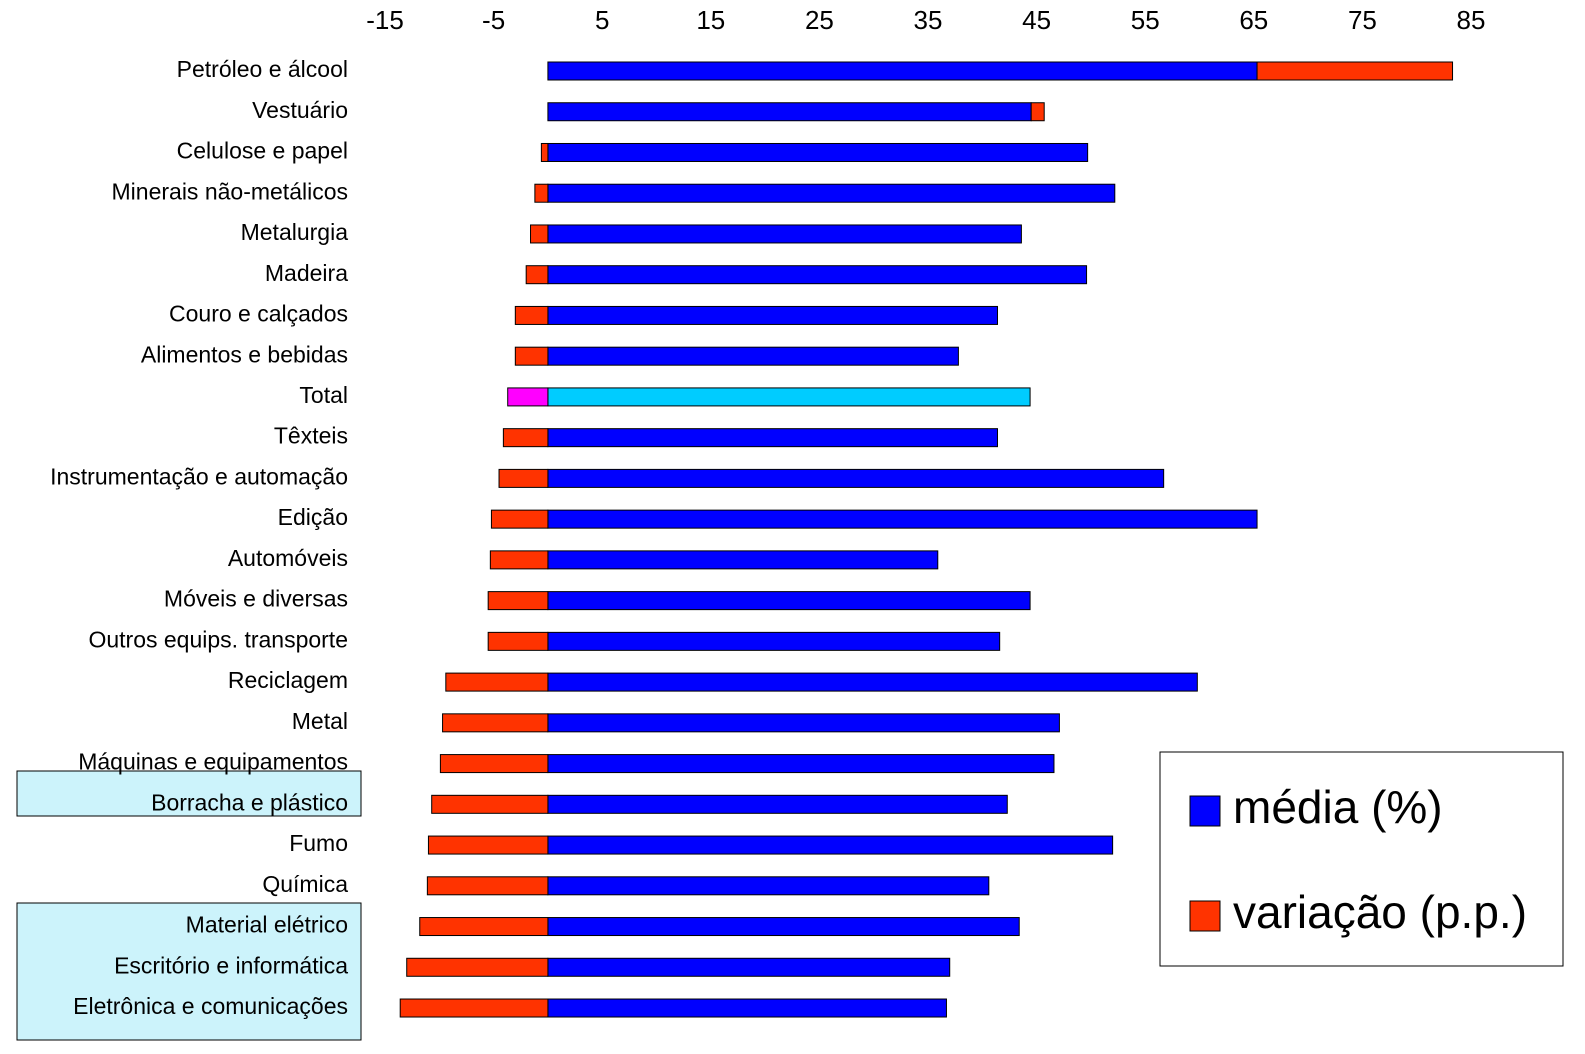 The width and height of the screenshot is (1585, 1054). What do you see at coordinates (928, 20) in the screenshot?
I see `x-tick-label: 35` at bounding box center [928, 20].